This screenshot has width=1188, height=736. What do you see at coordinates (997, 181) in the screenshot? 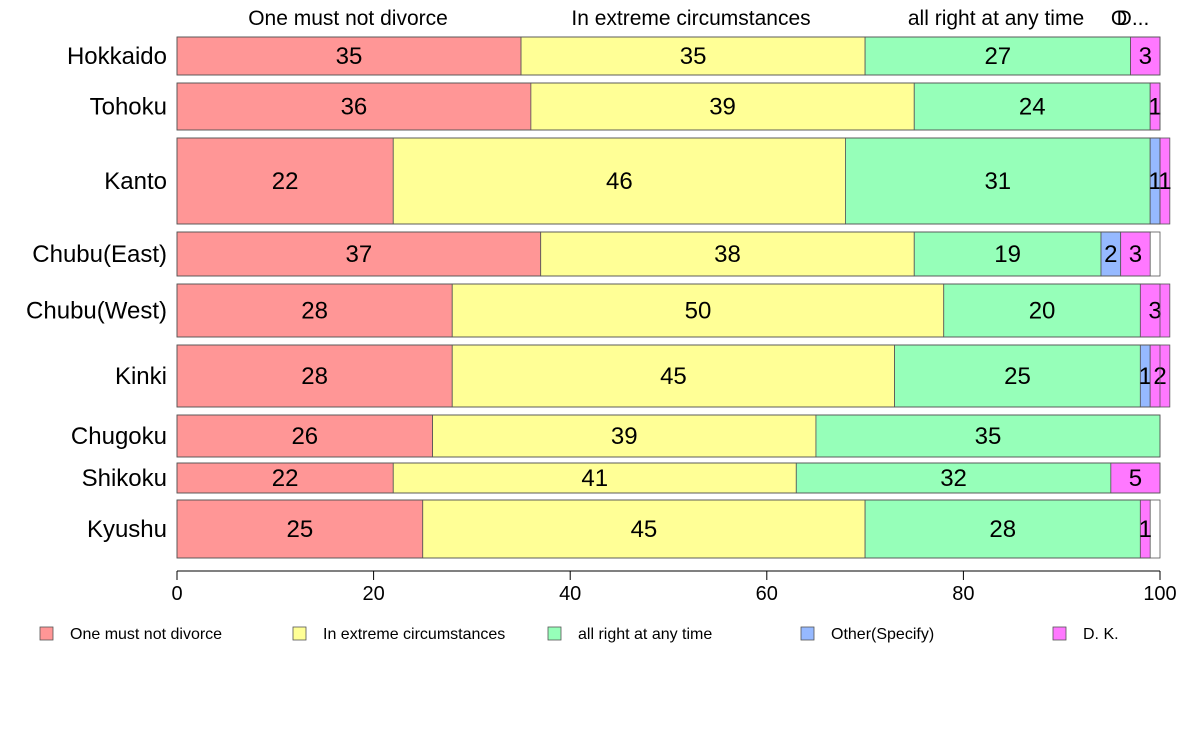
I see `data-label: 31` at bounding box center [997, 181].